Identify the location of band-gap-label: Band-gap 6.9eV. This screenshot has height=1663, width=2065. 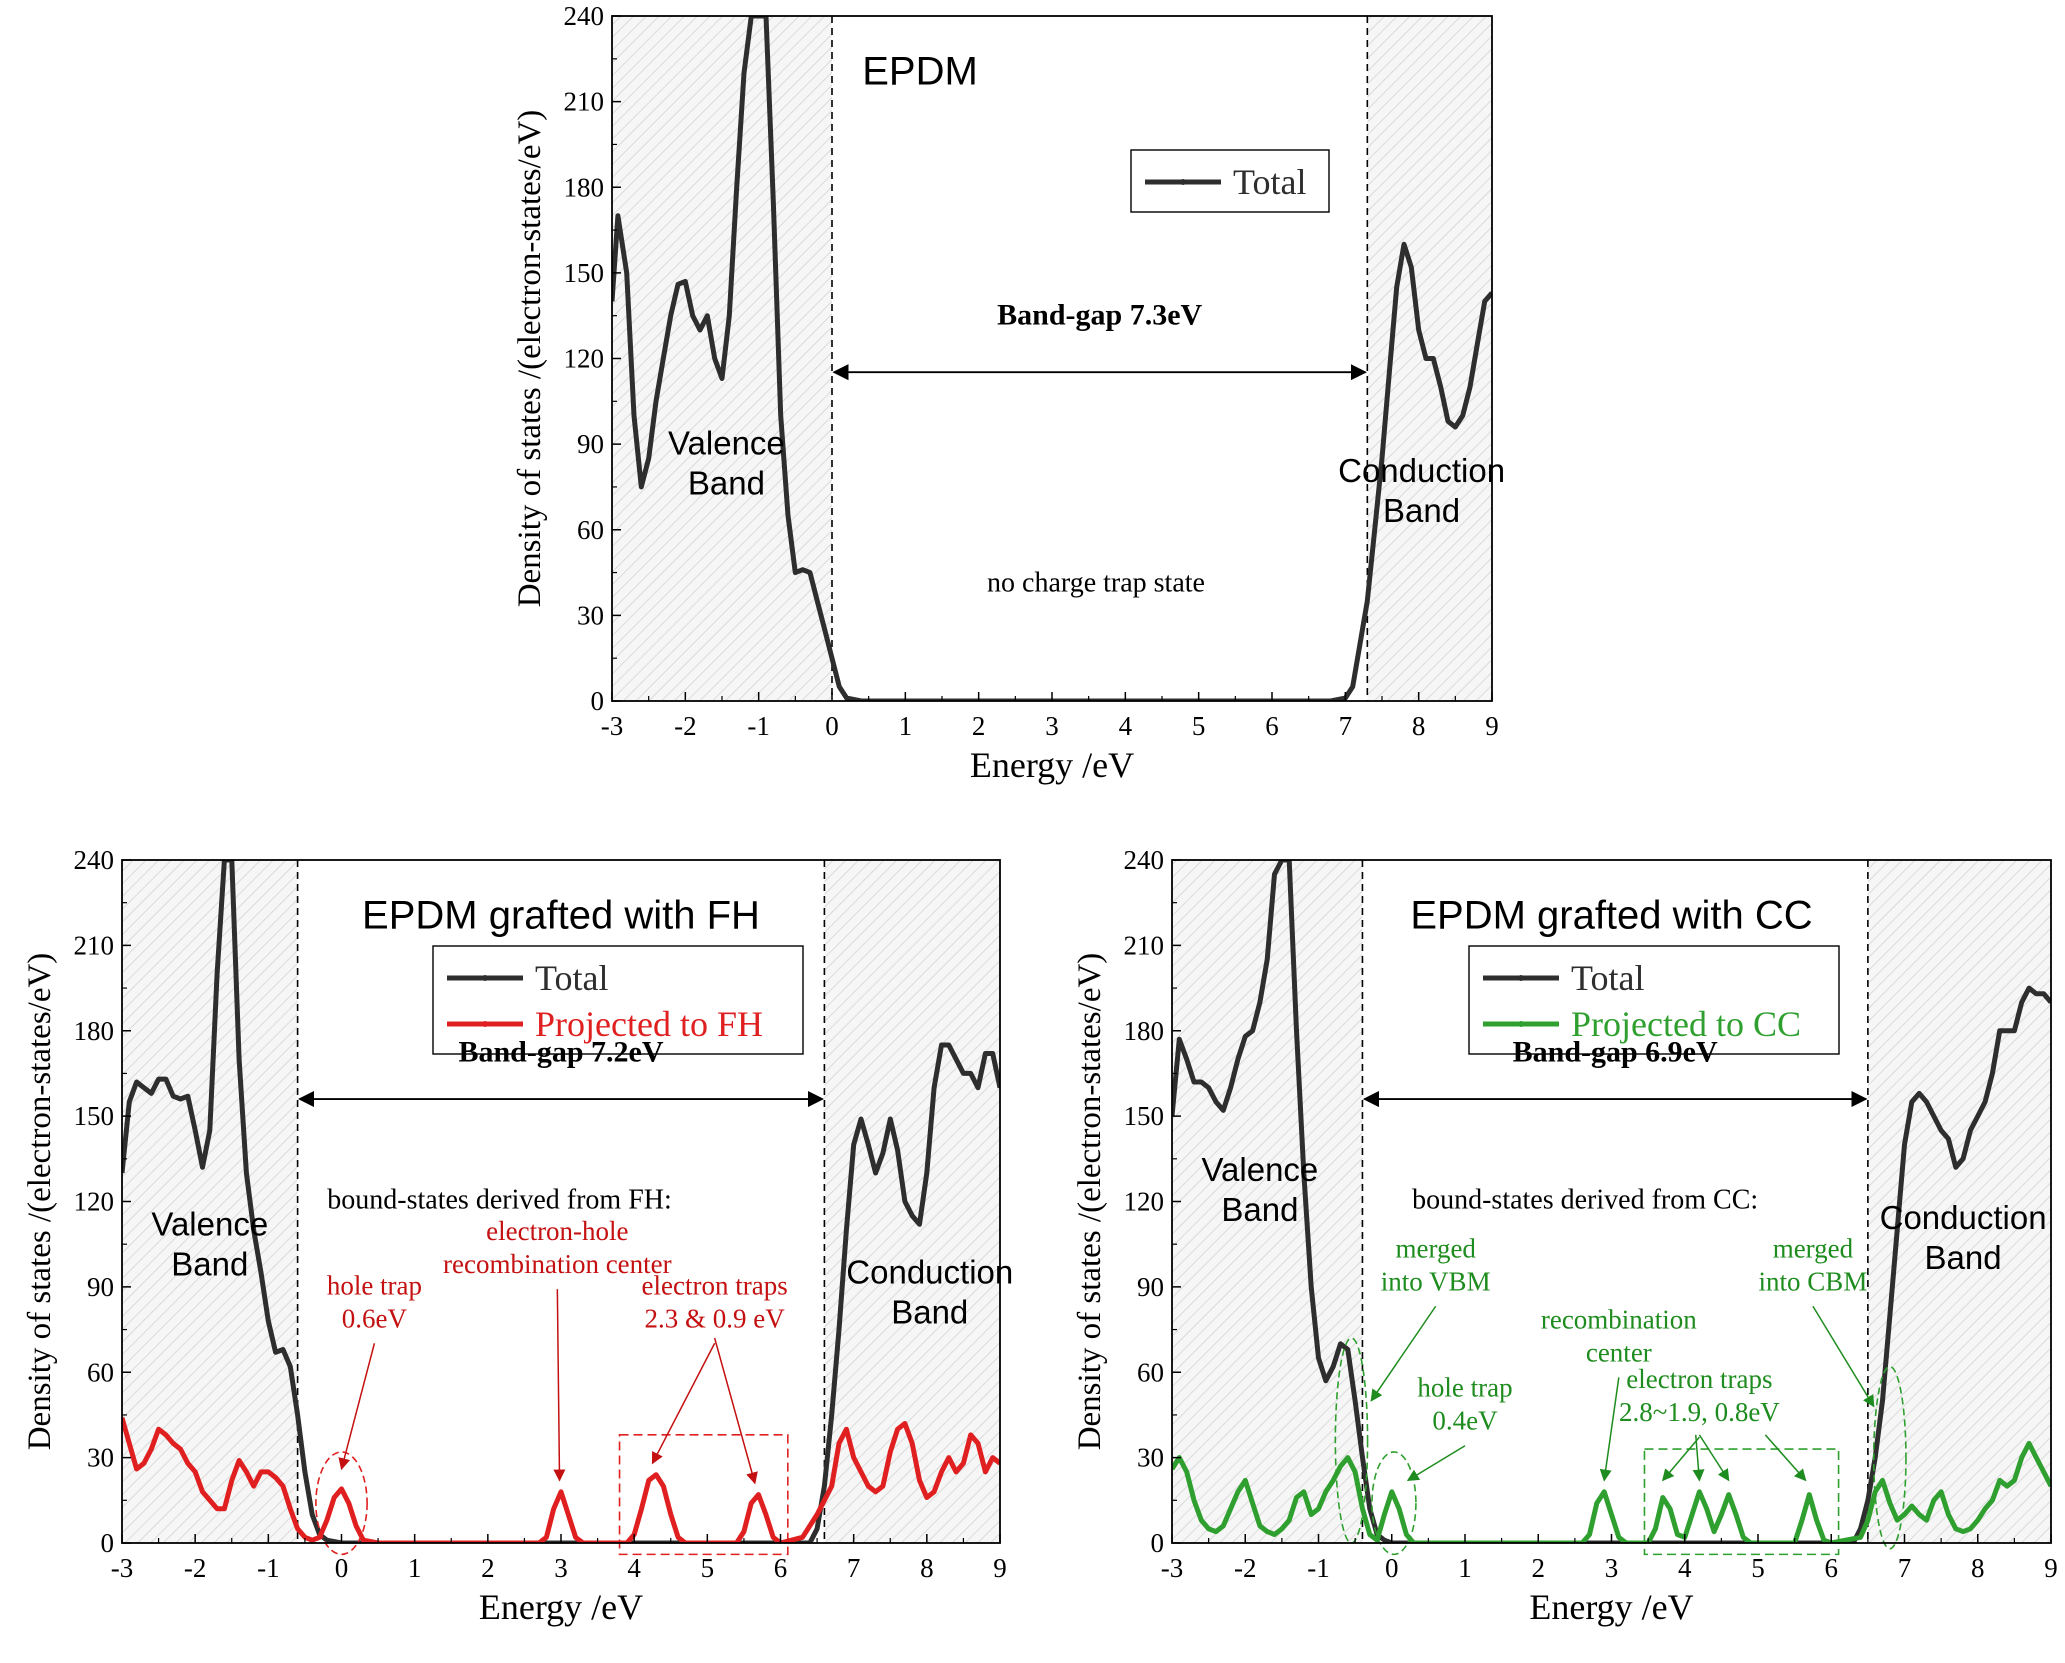
(1615, 1051).